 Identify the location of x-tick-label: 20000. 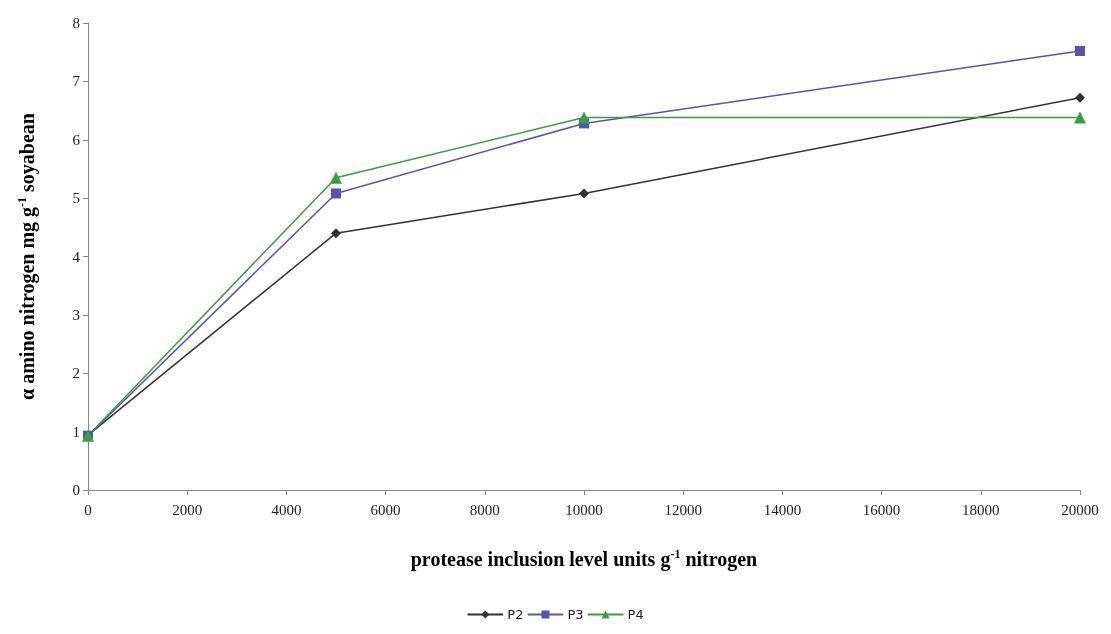
(1080, 509).